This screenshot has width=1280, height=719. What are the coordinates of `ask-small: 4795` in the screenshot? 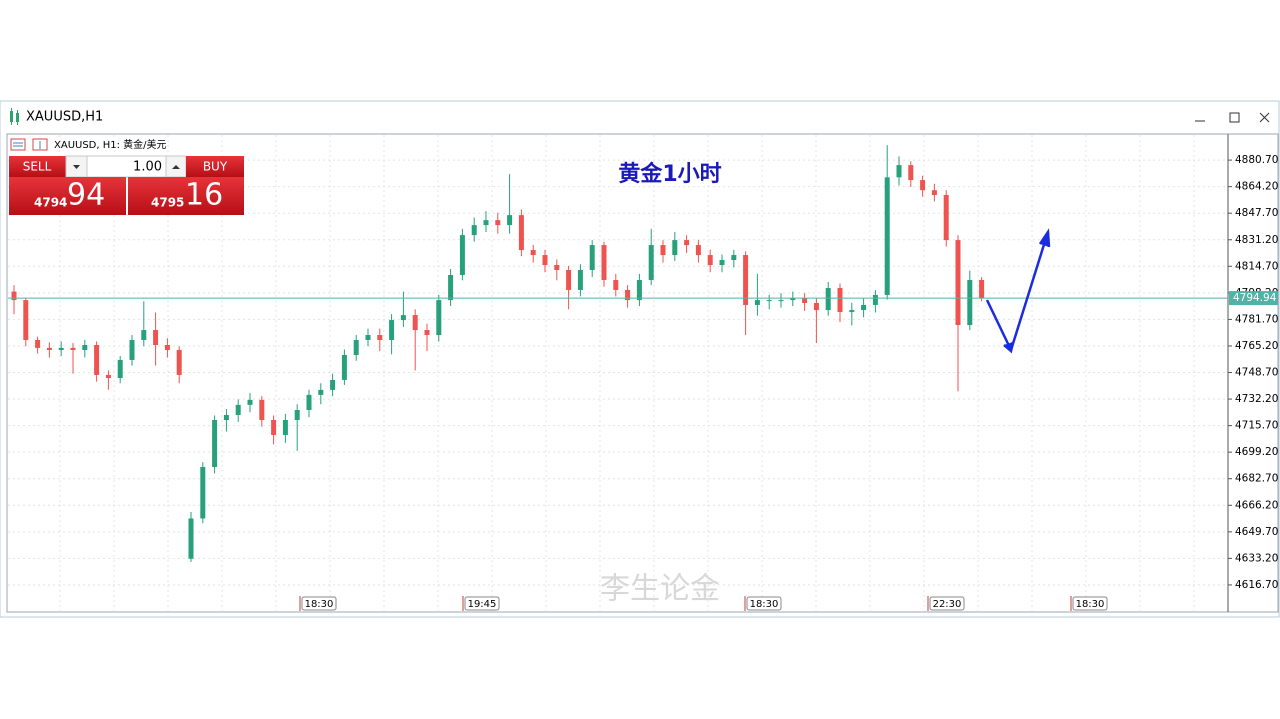 It's located at (167, 203).